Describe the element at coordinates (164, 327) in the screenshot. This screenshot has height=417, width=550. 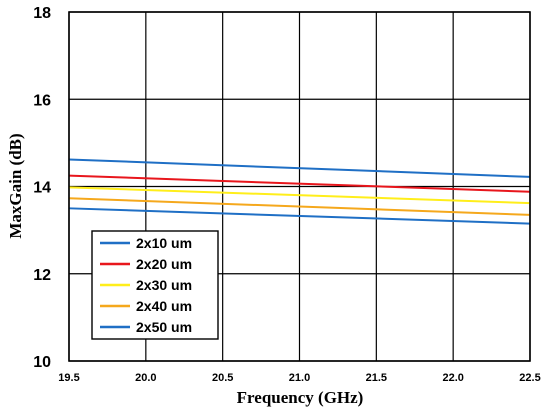
I see `legend-label-5: 2x50 um` at that location.